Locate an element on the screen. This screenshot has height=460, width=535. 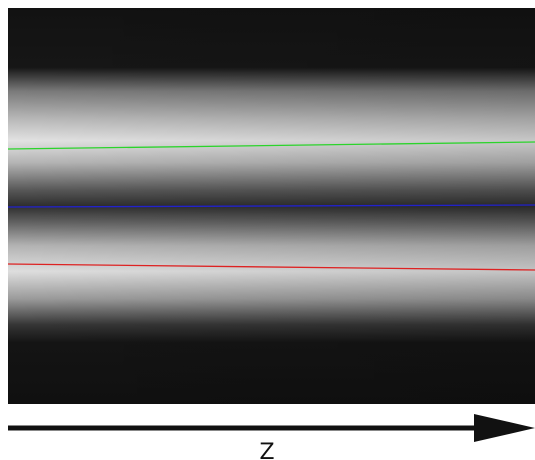
axis-label: Z is located at coordinates (266, 450).